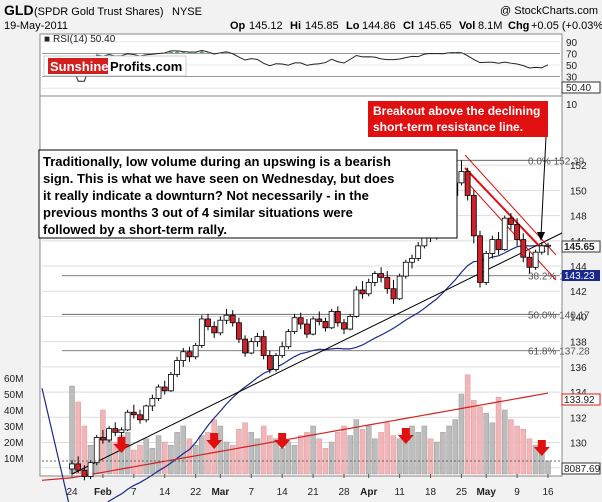  What do you see at coordinates (559, 352) in the screenshot?
I see `fib-label: 61.8% 137.28` at bounding box center [559, 352].